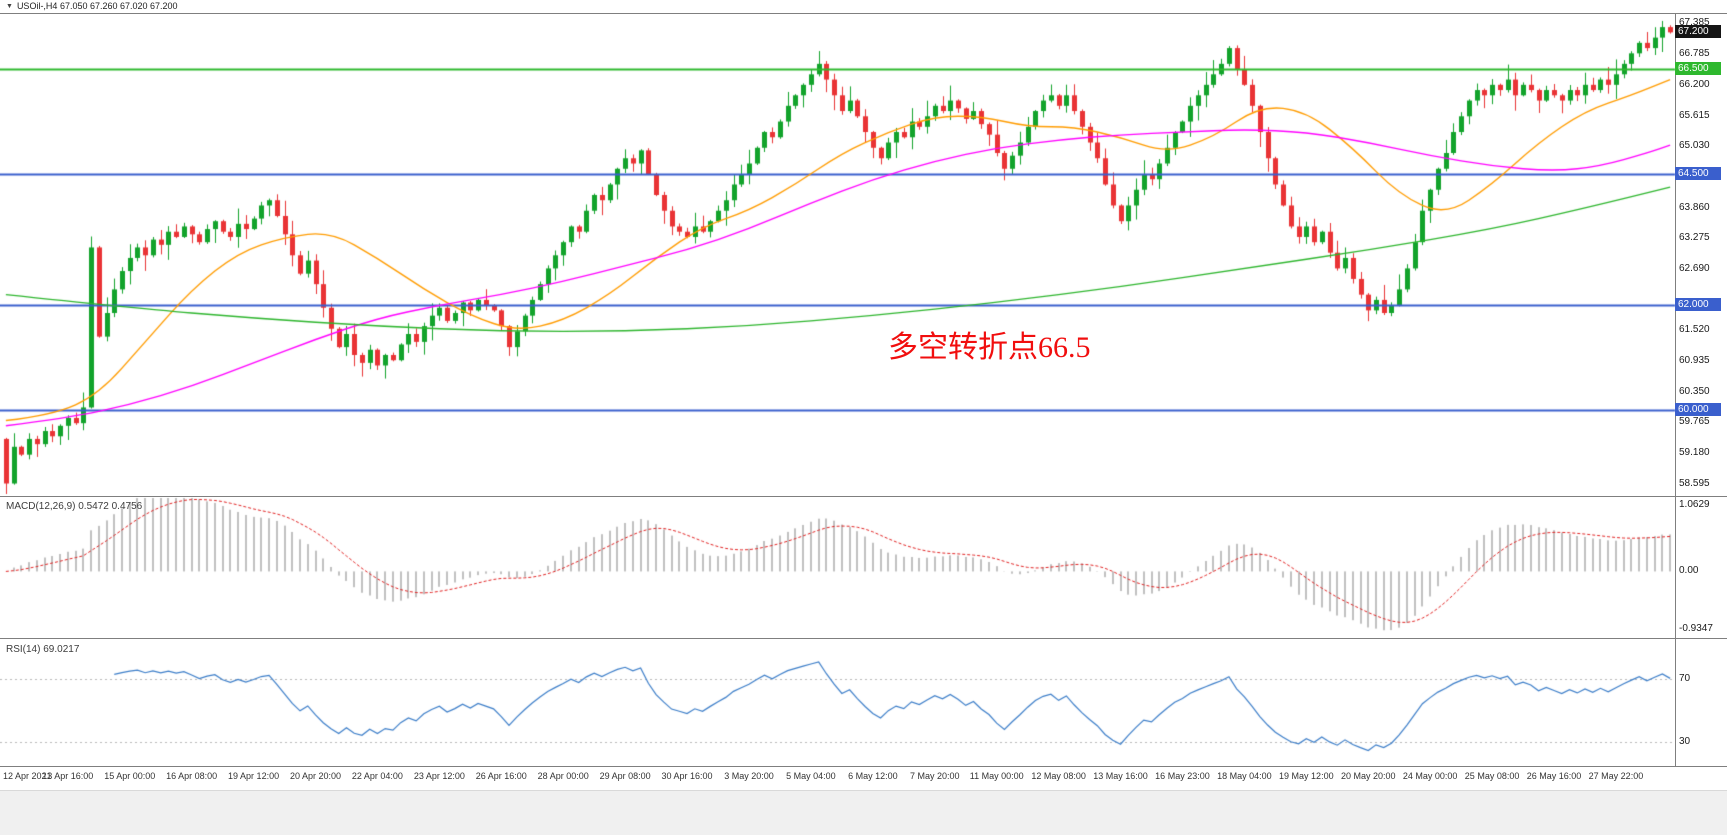  I want to click on price-tick-label: 65.615, so click(1694, 115).